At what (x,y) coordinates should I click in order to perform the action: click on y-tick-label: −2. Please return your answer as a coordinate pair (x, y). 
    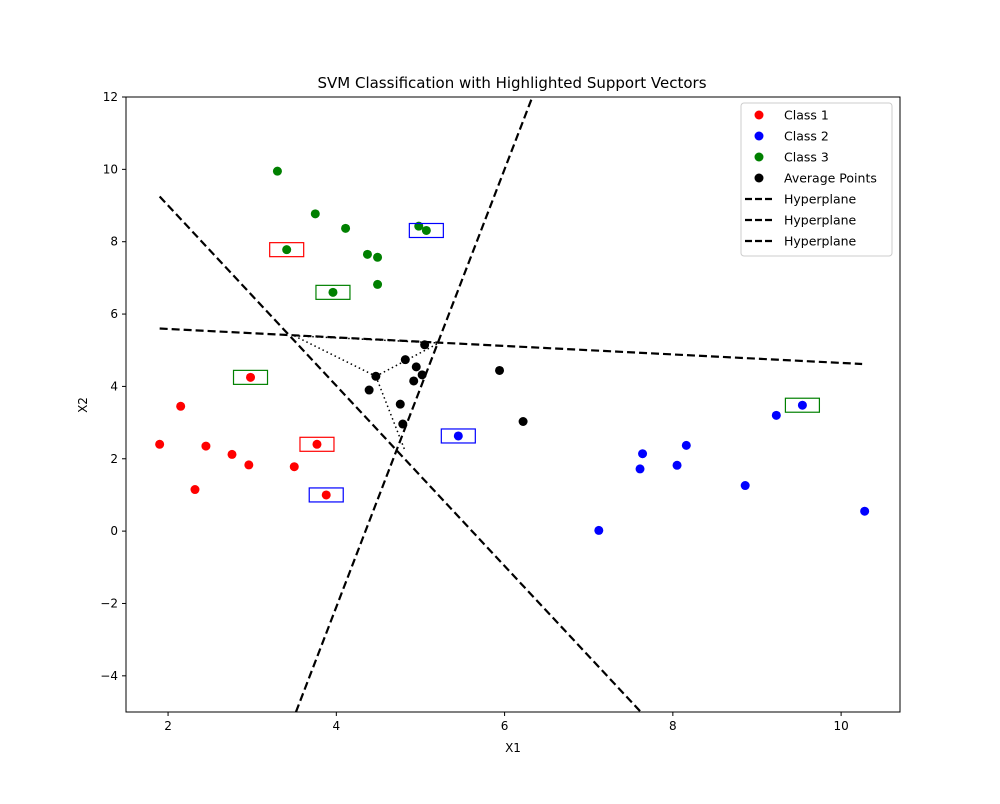
    Looking at the image, I should click on (109, 603).